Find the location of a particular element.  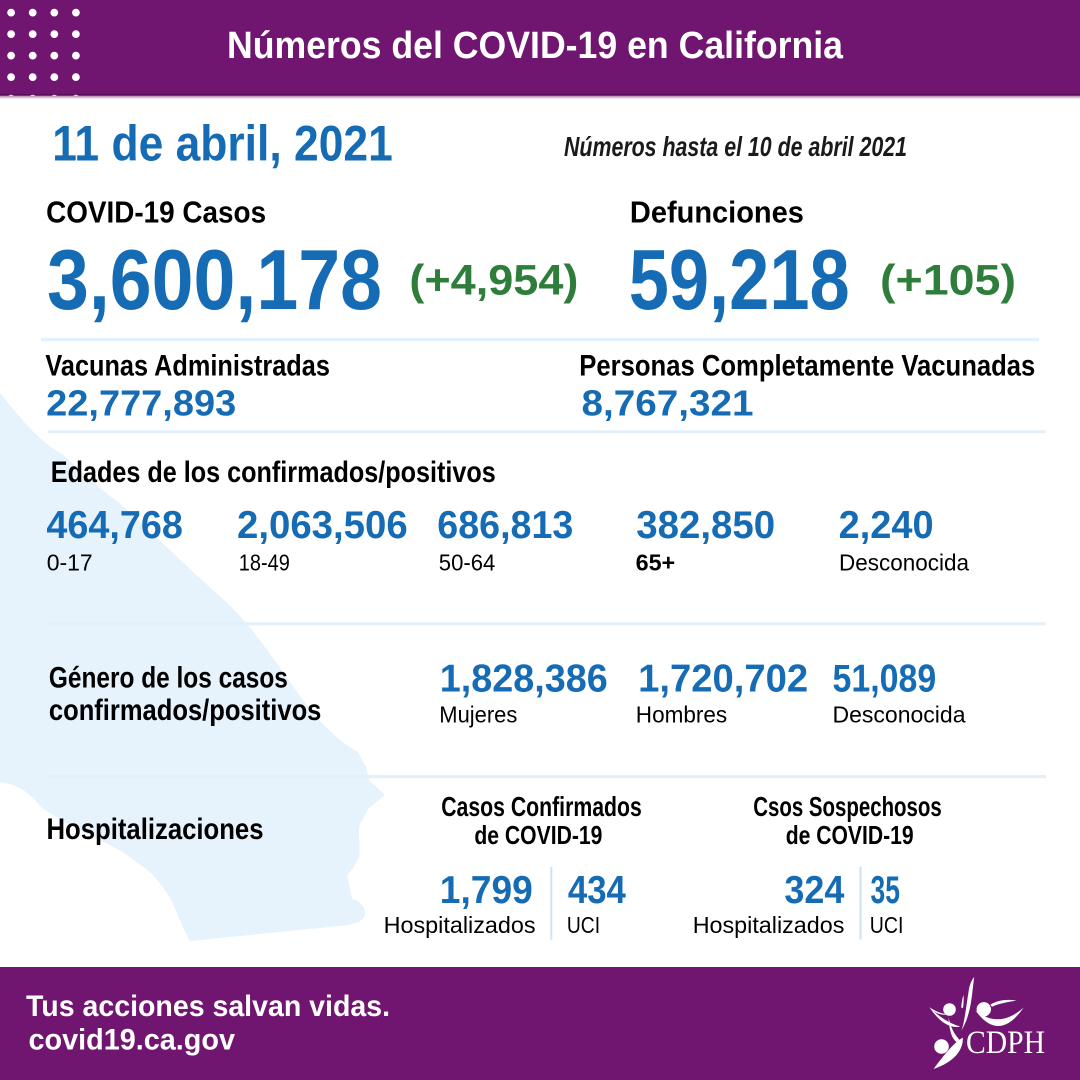

svg-text:Números hasta el 10 de abril 2: Números hasta el 10 de abril 2021 is located at coordinates (735, 146).